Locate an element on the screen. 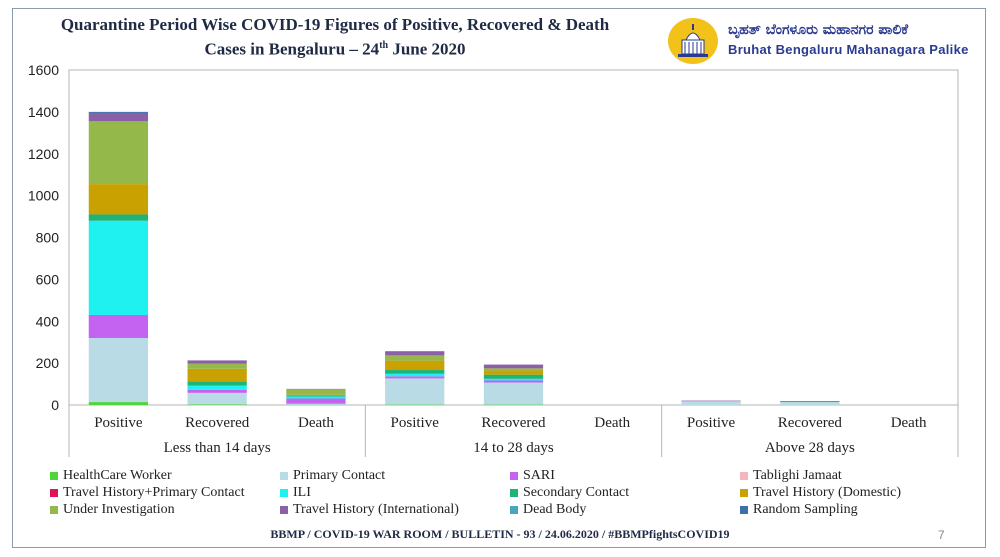  legend-item: Random Sampling is located at coordinates (799, 510).